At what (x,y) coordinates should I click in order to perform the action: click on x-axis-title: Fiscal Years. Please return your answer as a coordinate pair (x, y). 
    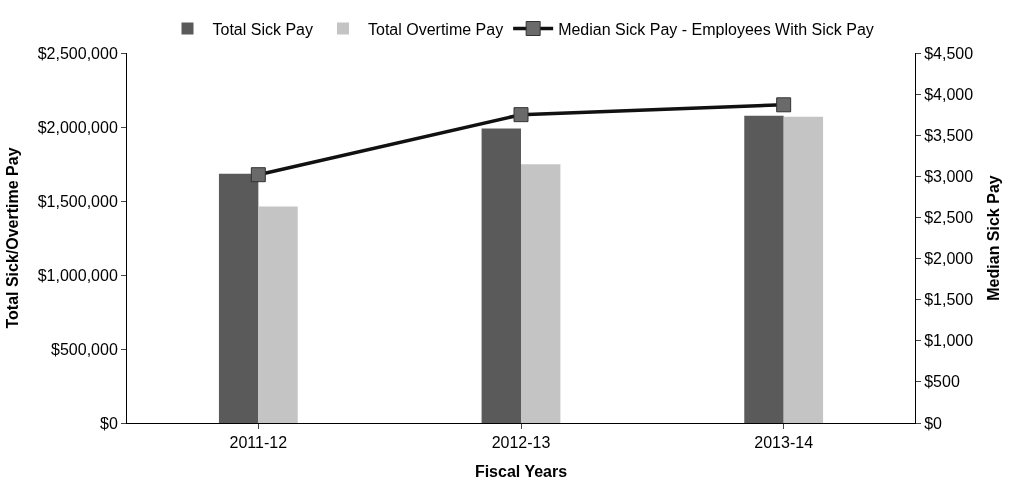
    Looking at the image, I should click on (521, 471).